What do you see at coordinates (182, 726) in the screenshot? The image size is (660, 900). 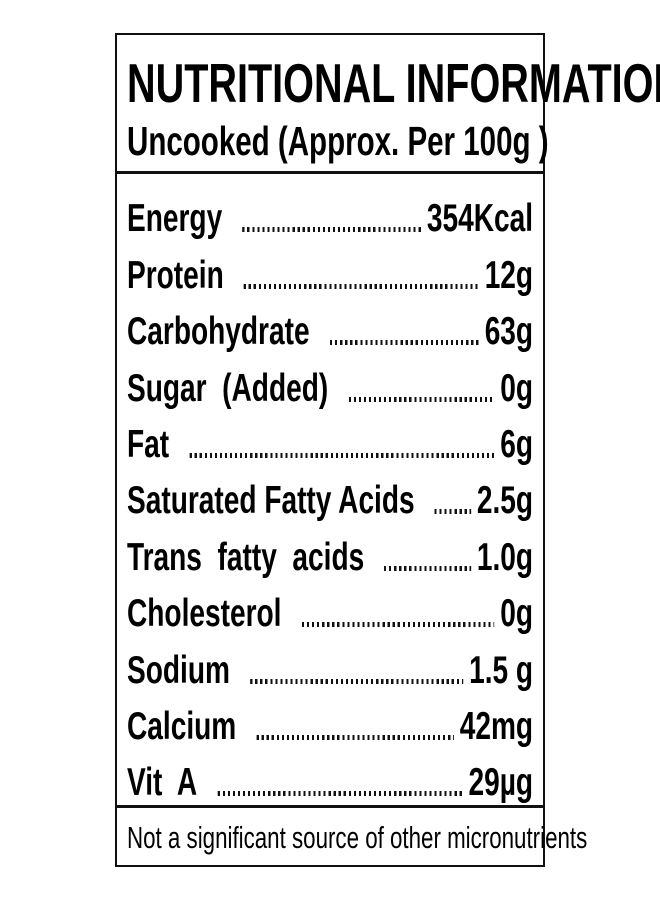 I see `nutrient-name: Calcium` at bounding box center [182, 726].